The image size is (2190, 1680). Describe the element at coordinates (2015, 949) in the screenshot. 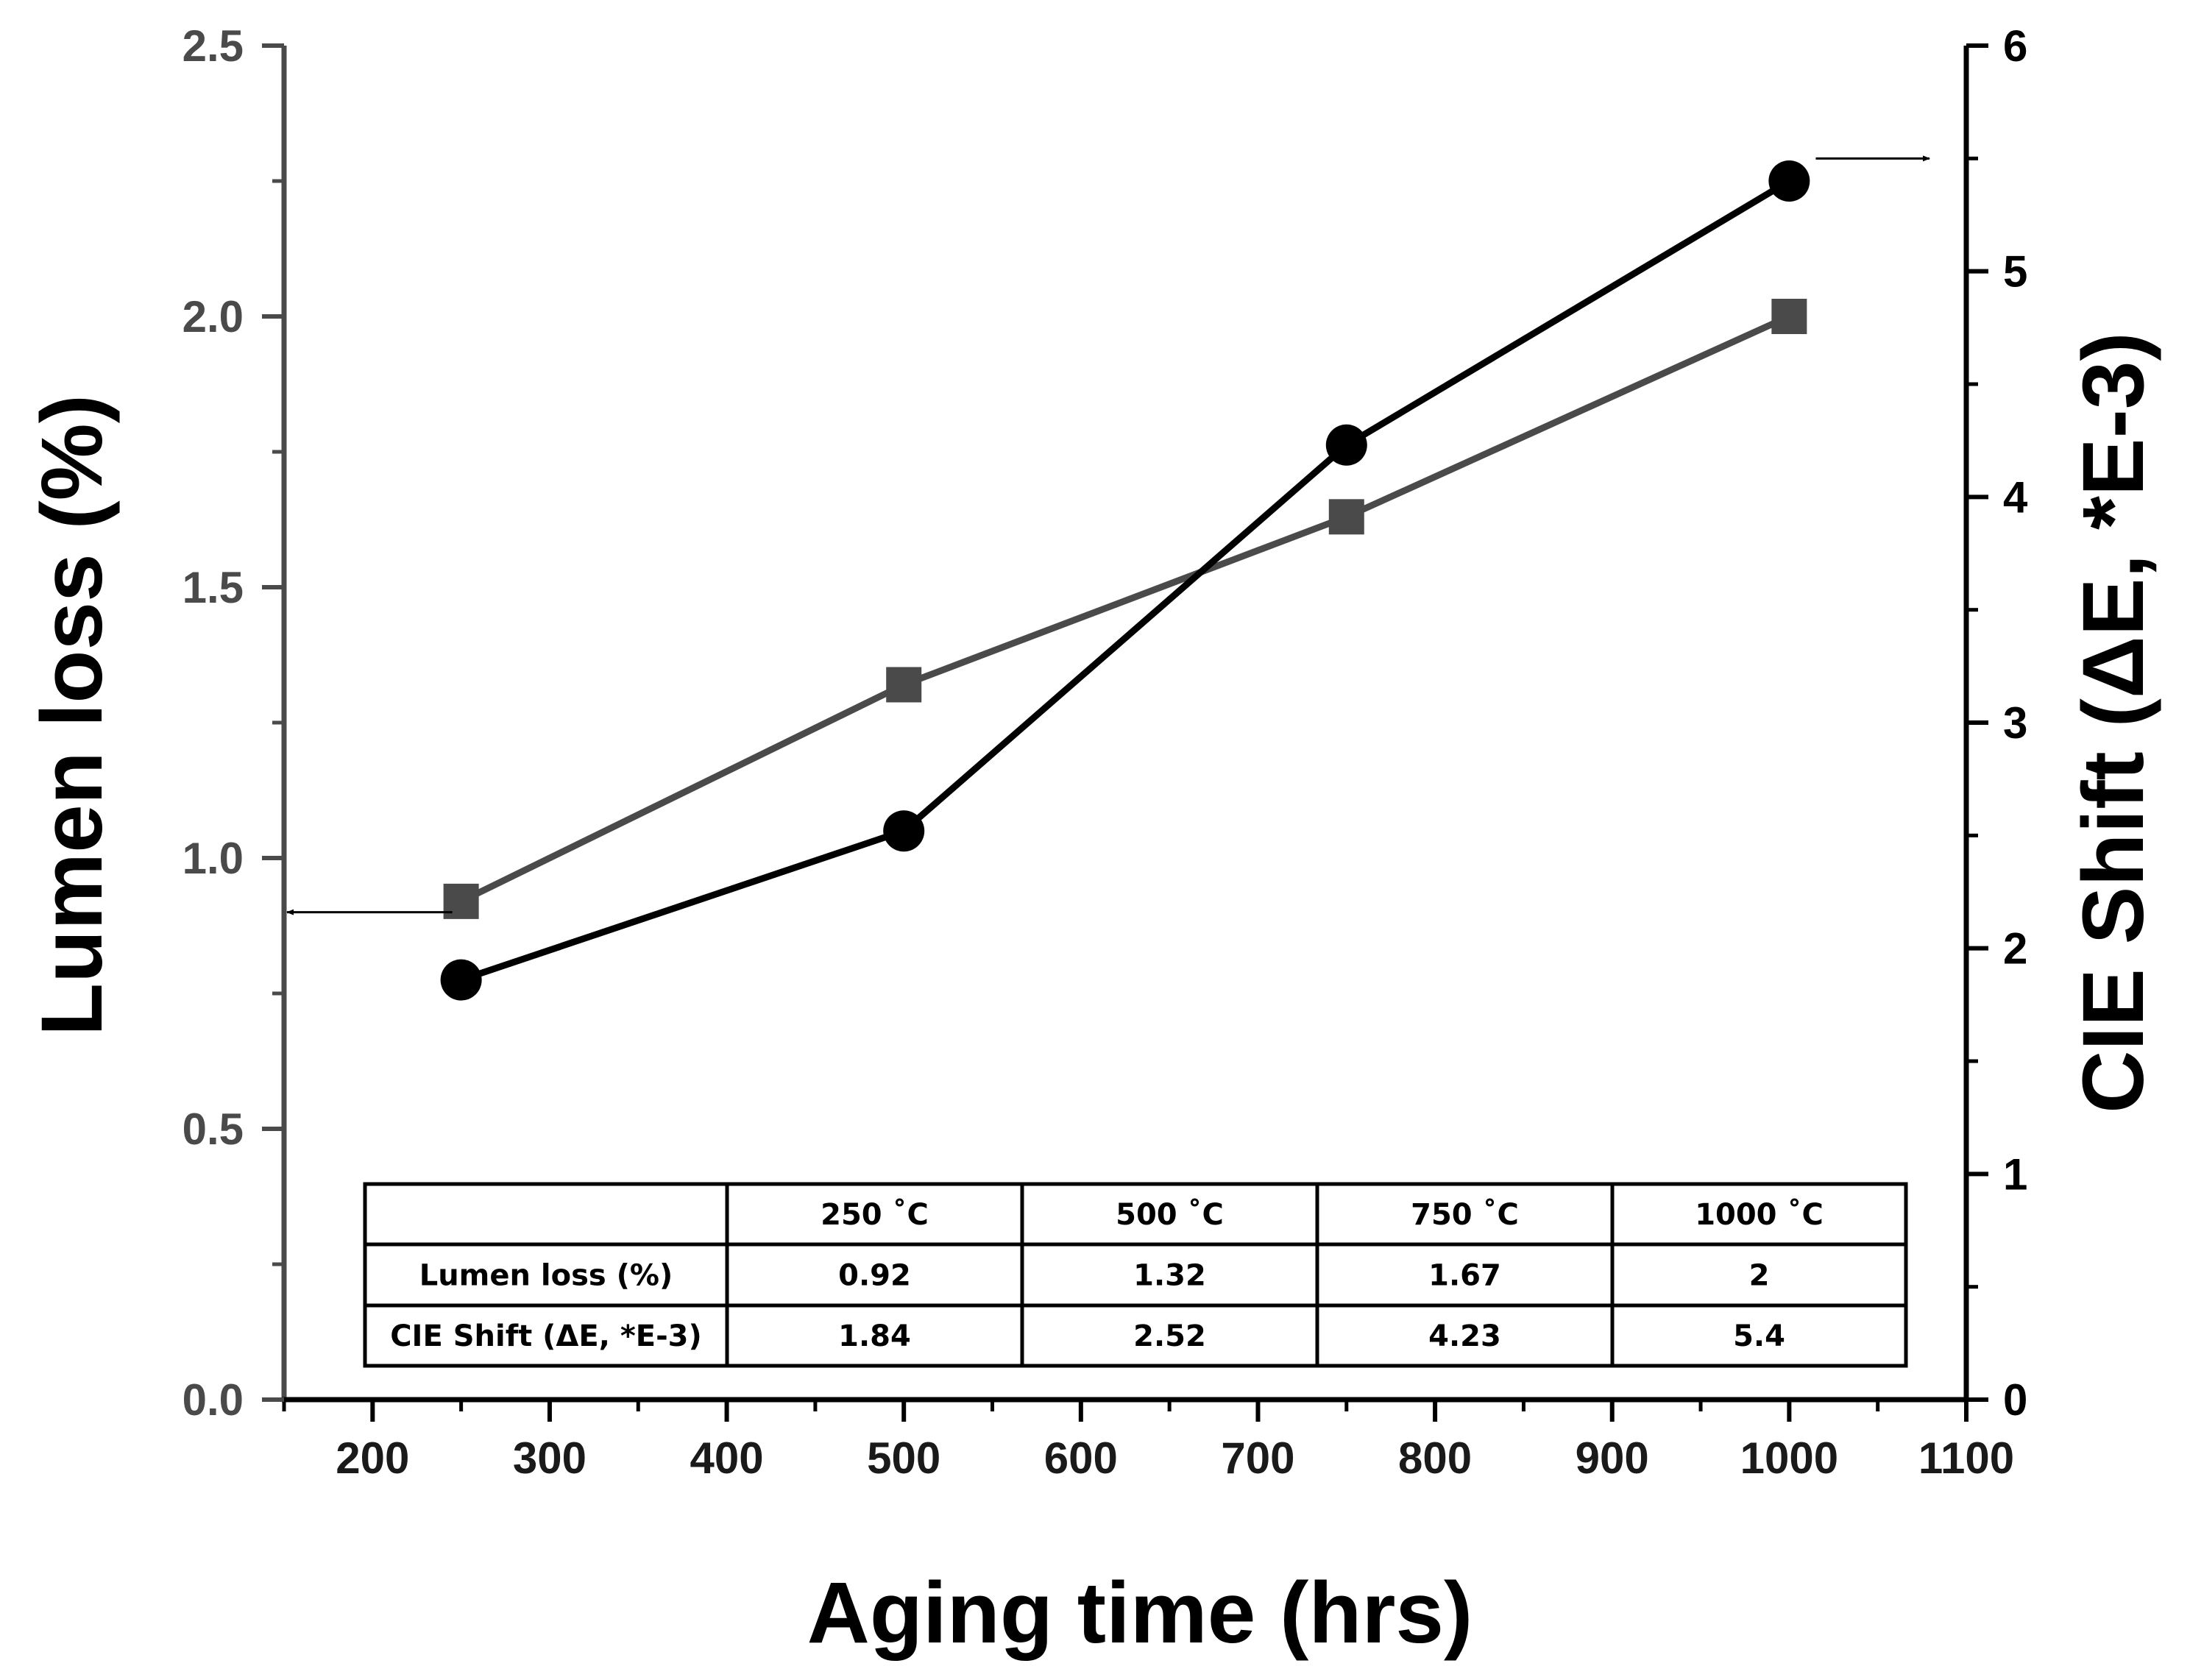

I see `right-y-tick-label: 2` at that location.